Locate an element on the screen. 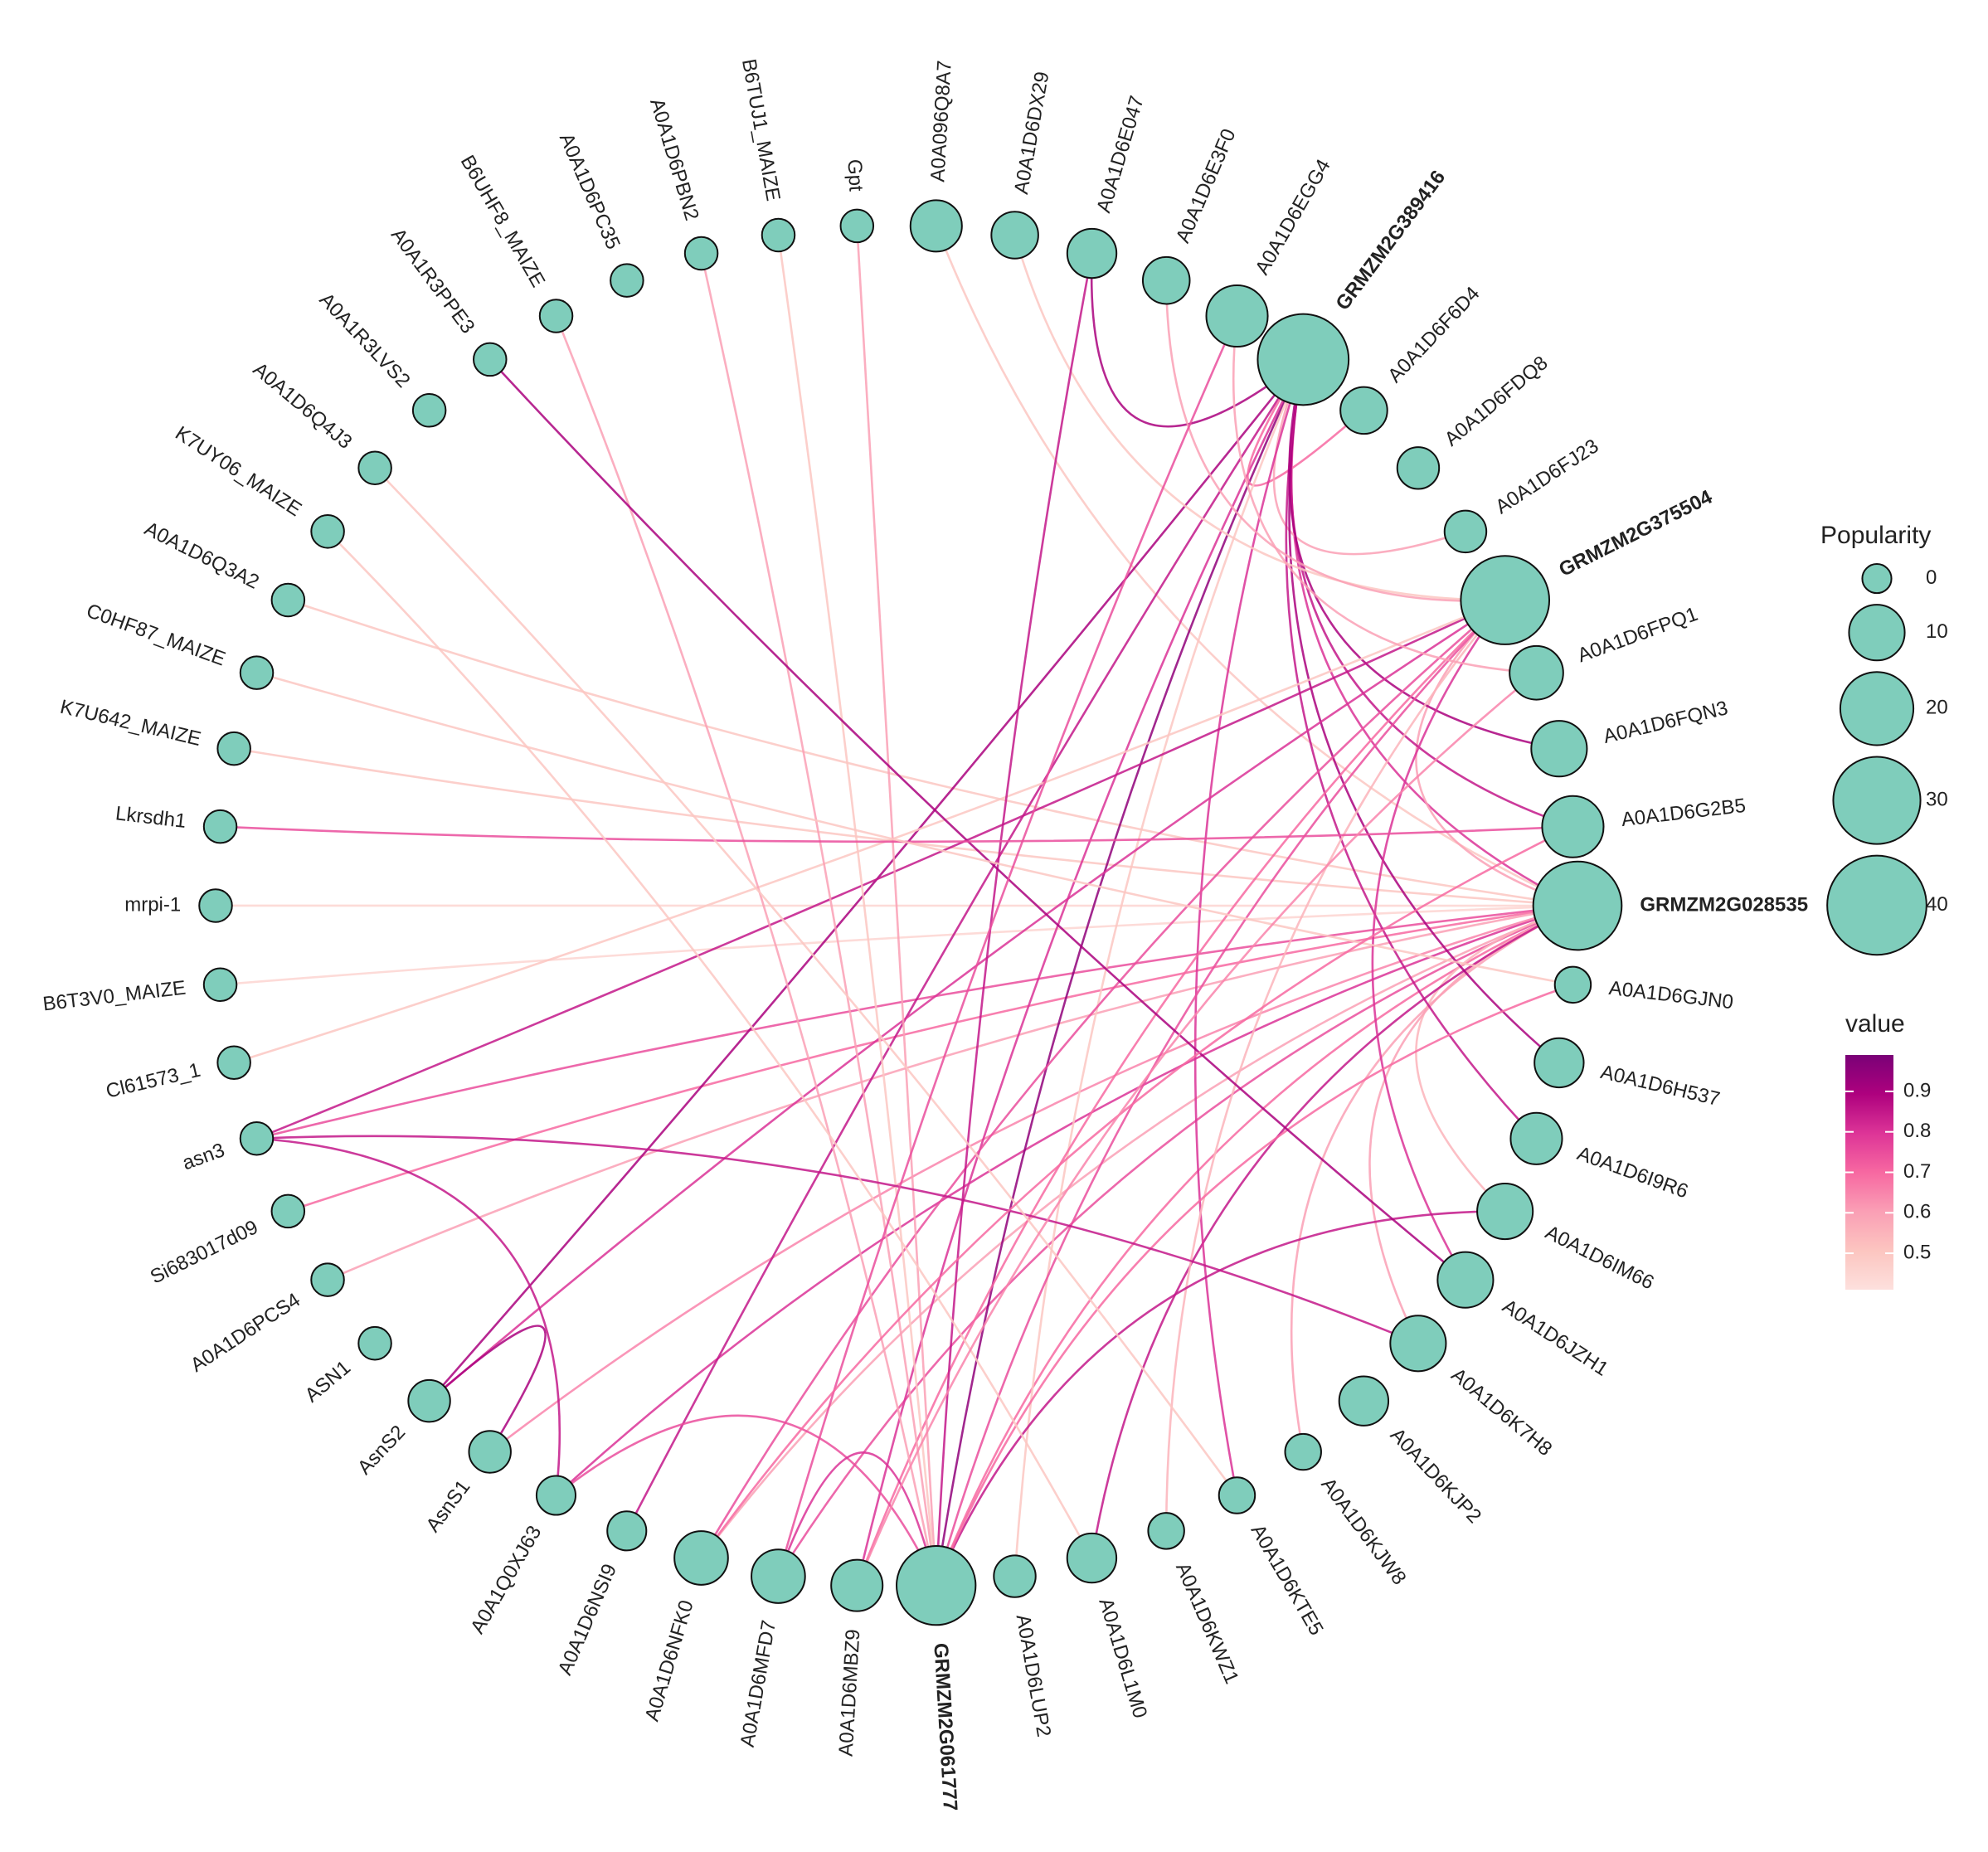 This screenshot has height=1852, width=1988. node-label: asn3 is located at coordinates (203, 1156).